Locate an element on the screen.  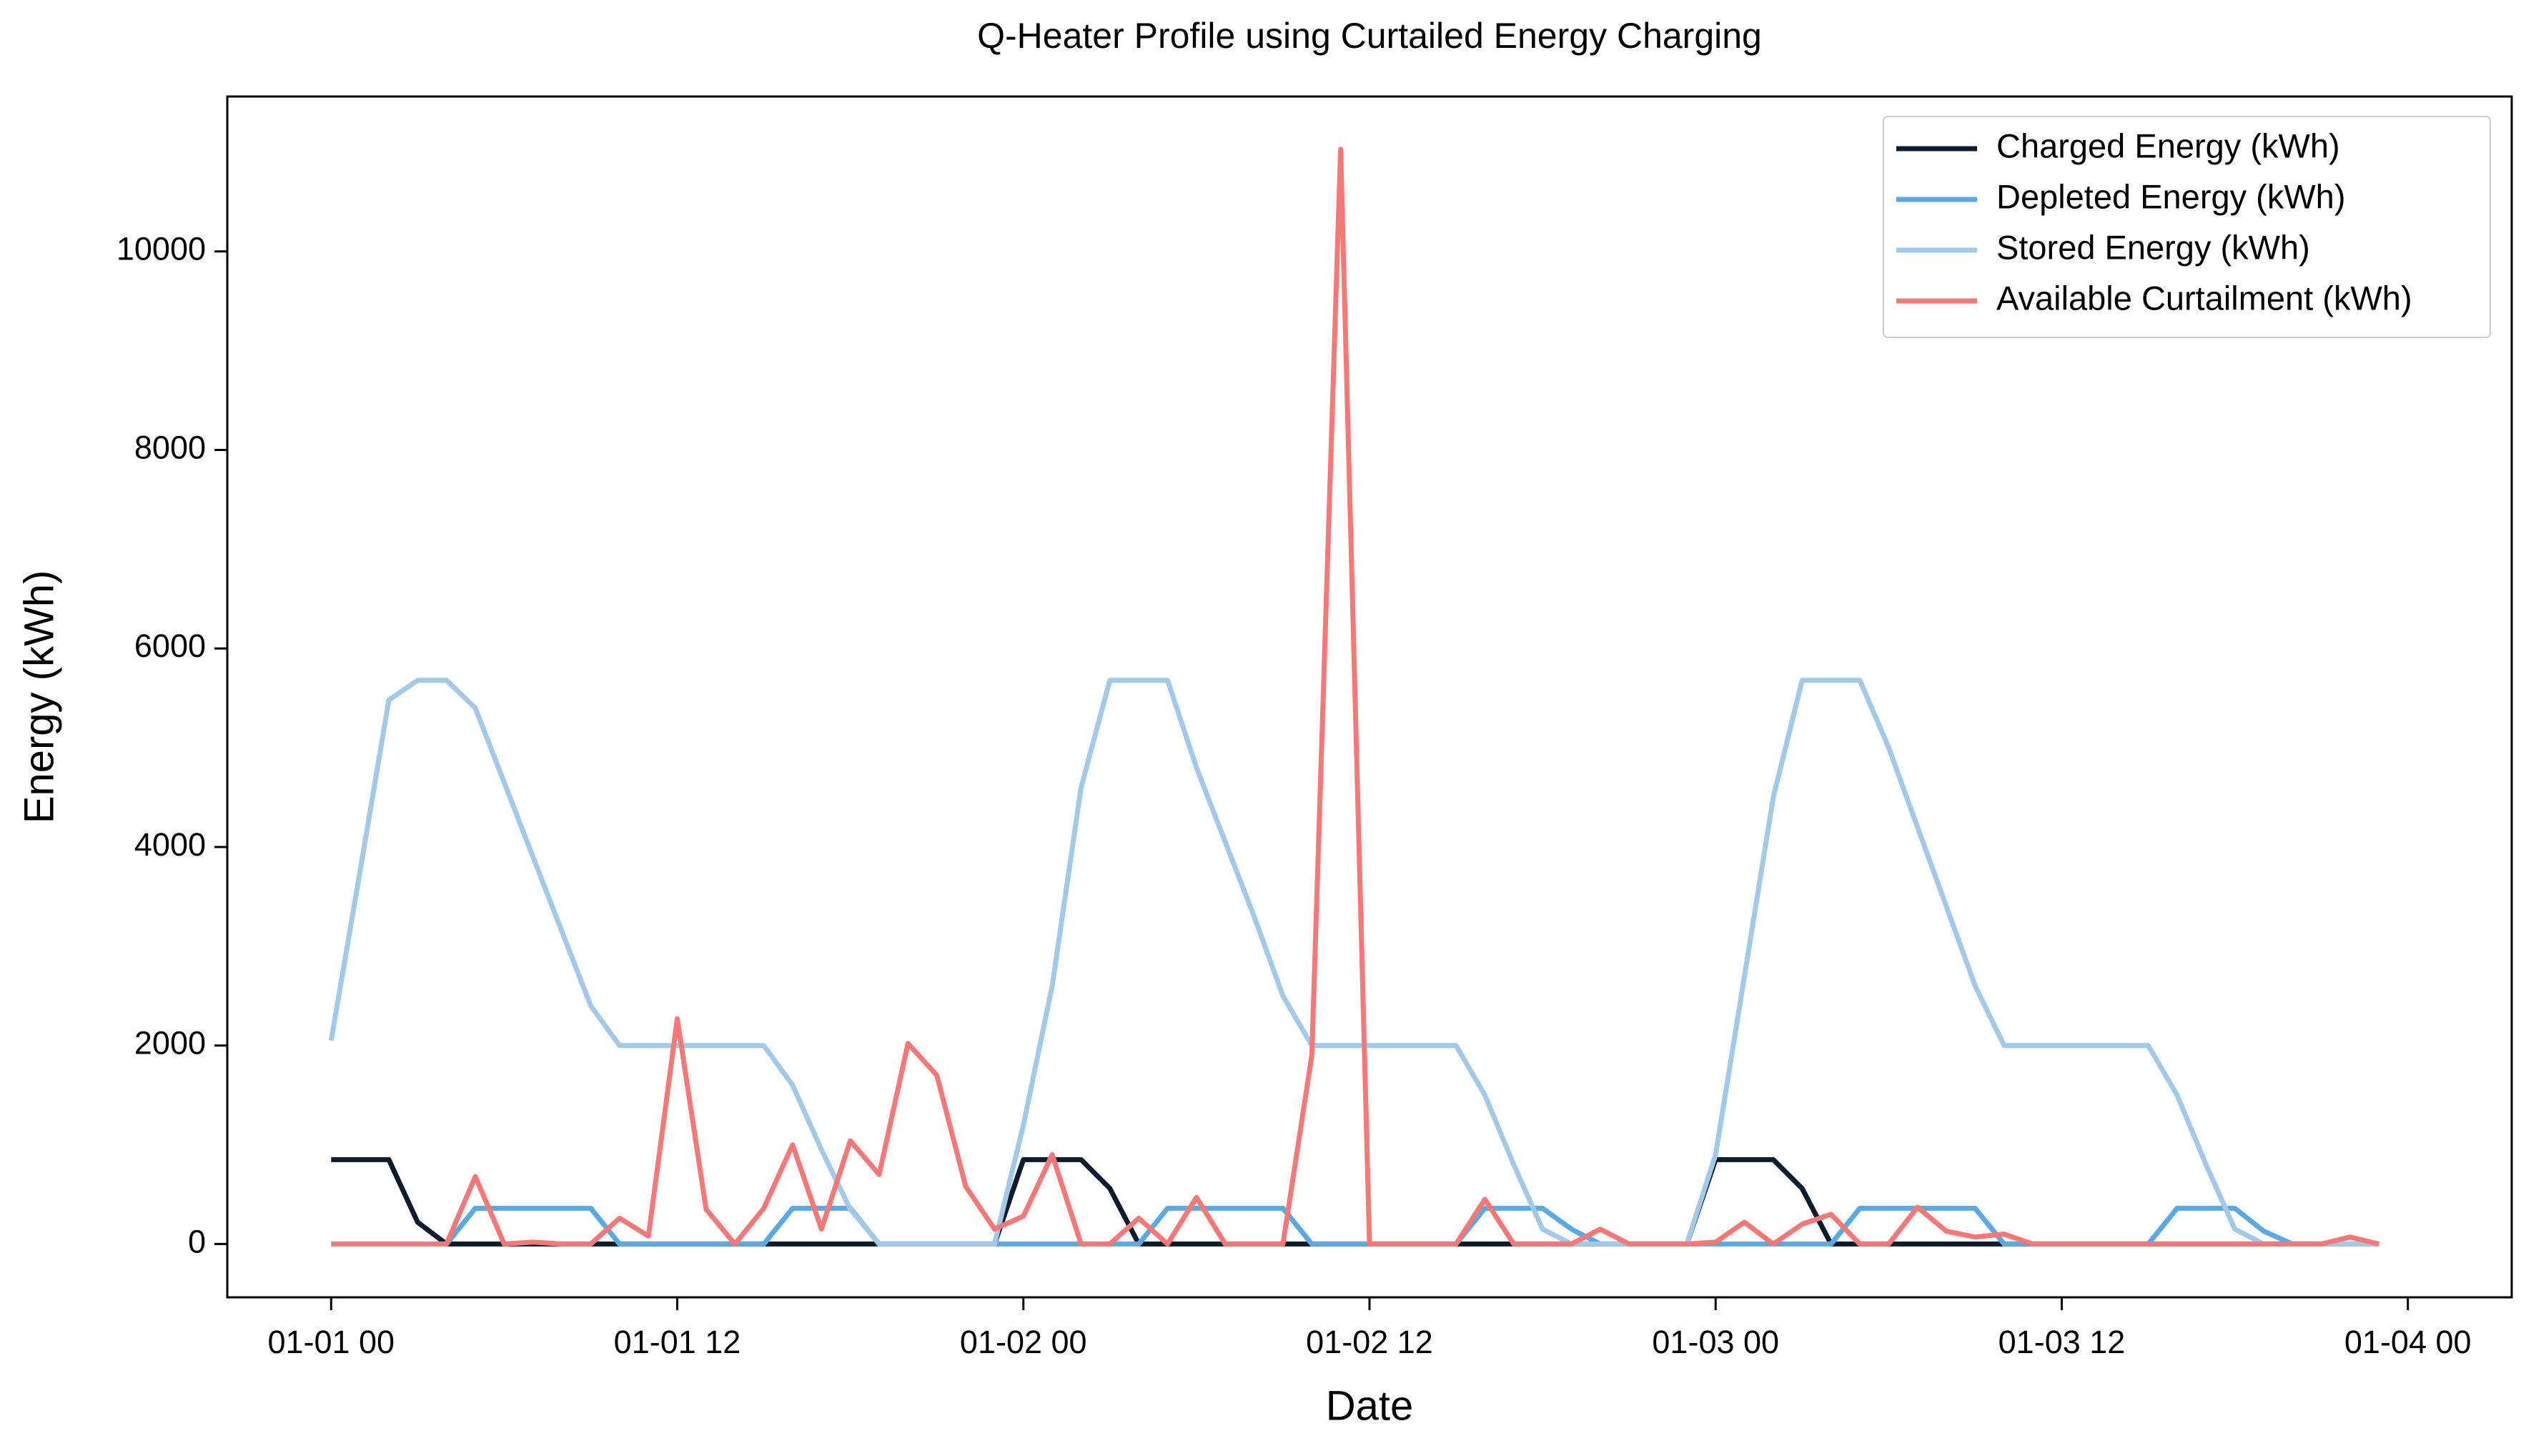
y-tick-label: 8000 is located at coordinates (170, 447).